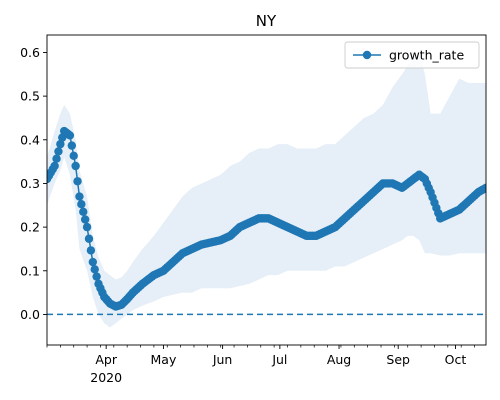 This screenshot has width=500, height=400. Describe the element at coordinates (30, 96) in the screenshot. I see `y-tick-label: 0.5` at that location.